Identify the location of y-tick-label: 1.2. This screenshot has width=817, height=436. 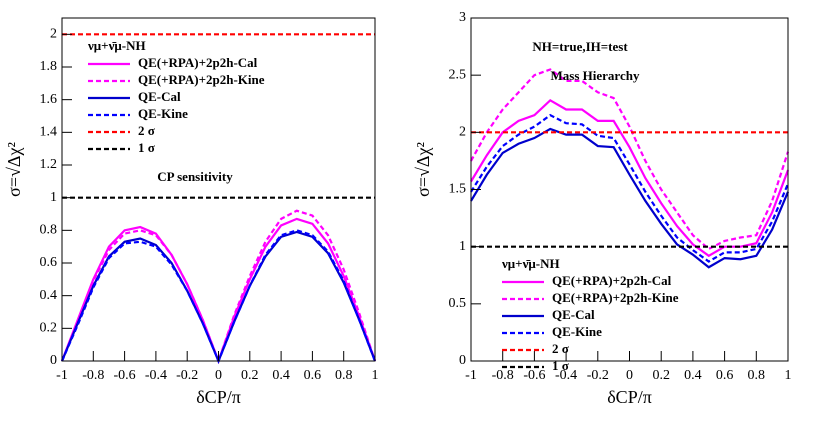
(49, 164).